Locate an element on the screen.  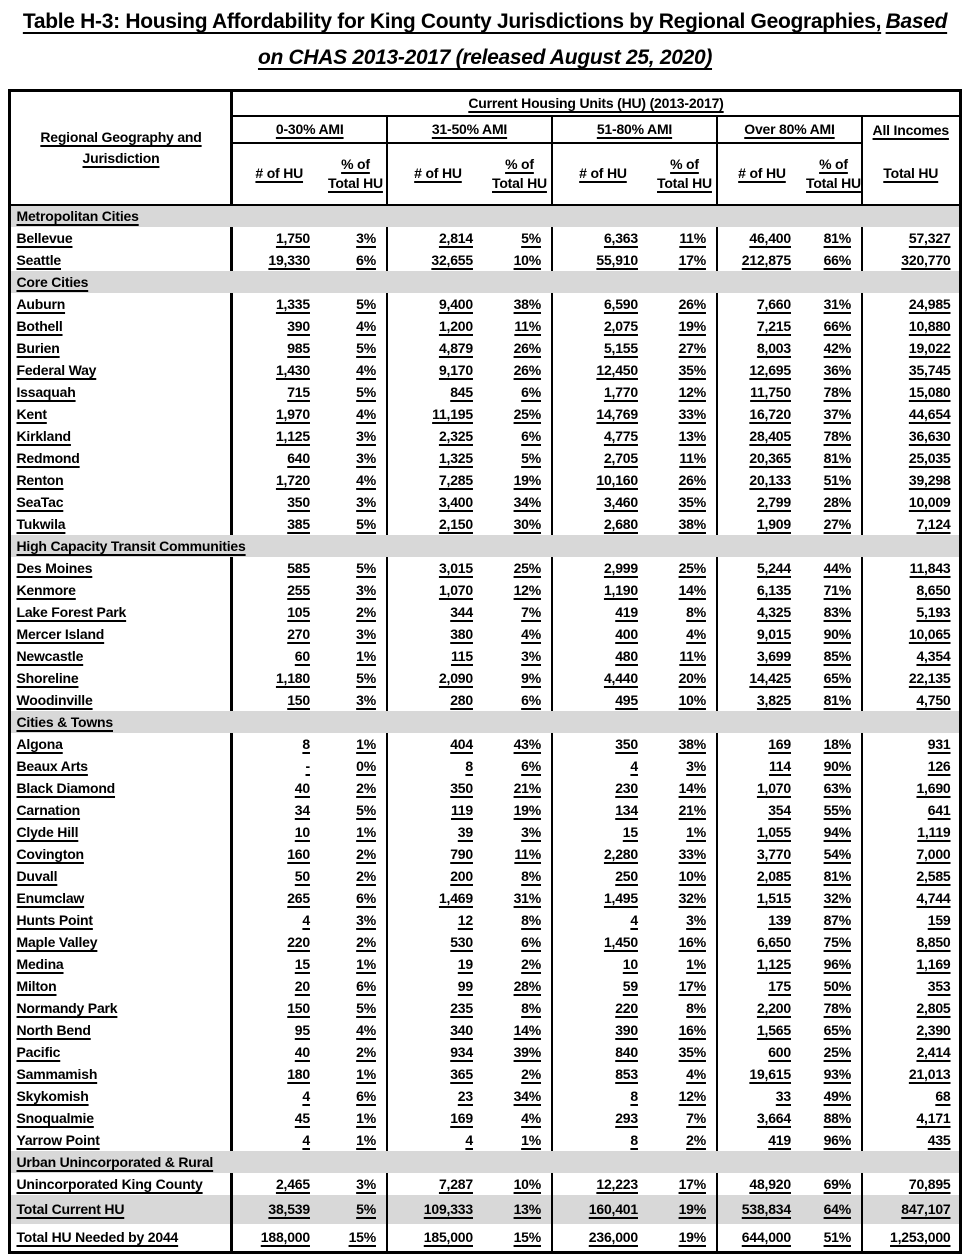
cell-text: 19 is located at coordinates (465, 963).